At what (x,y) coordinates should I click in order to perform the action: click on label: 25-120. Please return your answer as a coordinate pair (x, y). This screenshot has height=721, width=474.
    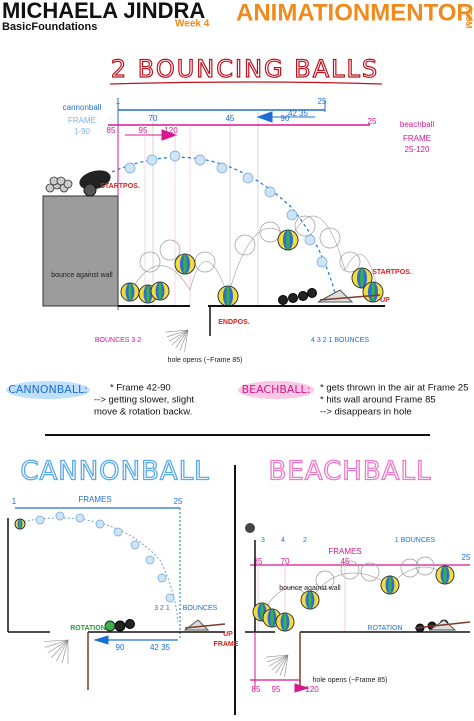
    Looking at the image, I should click on (417, 149).